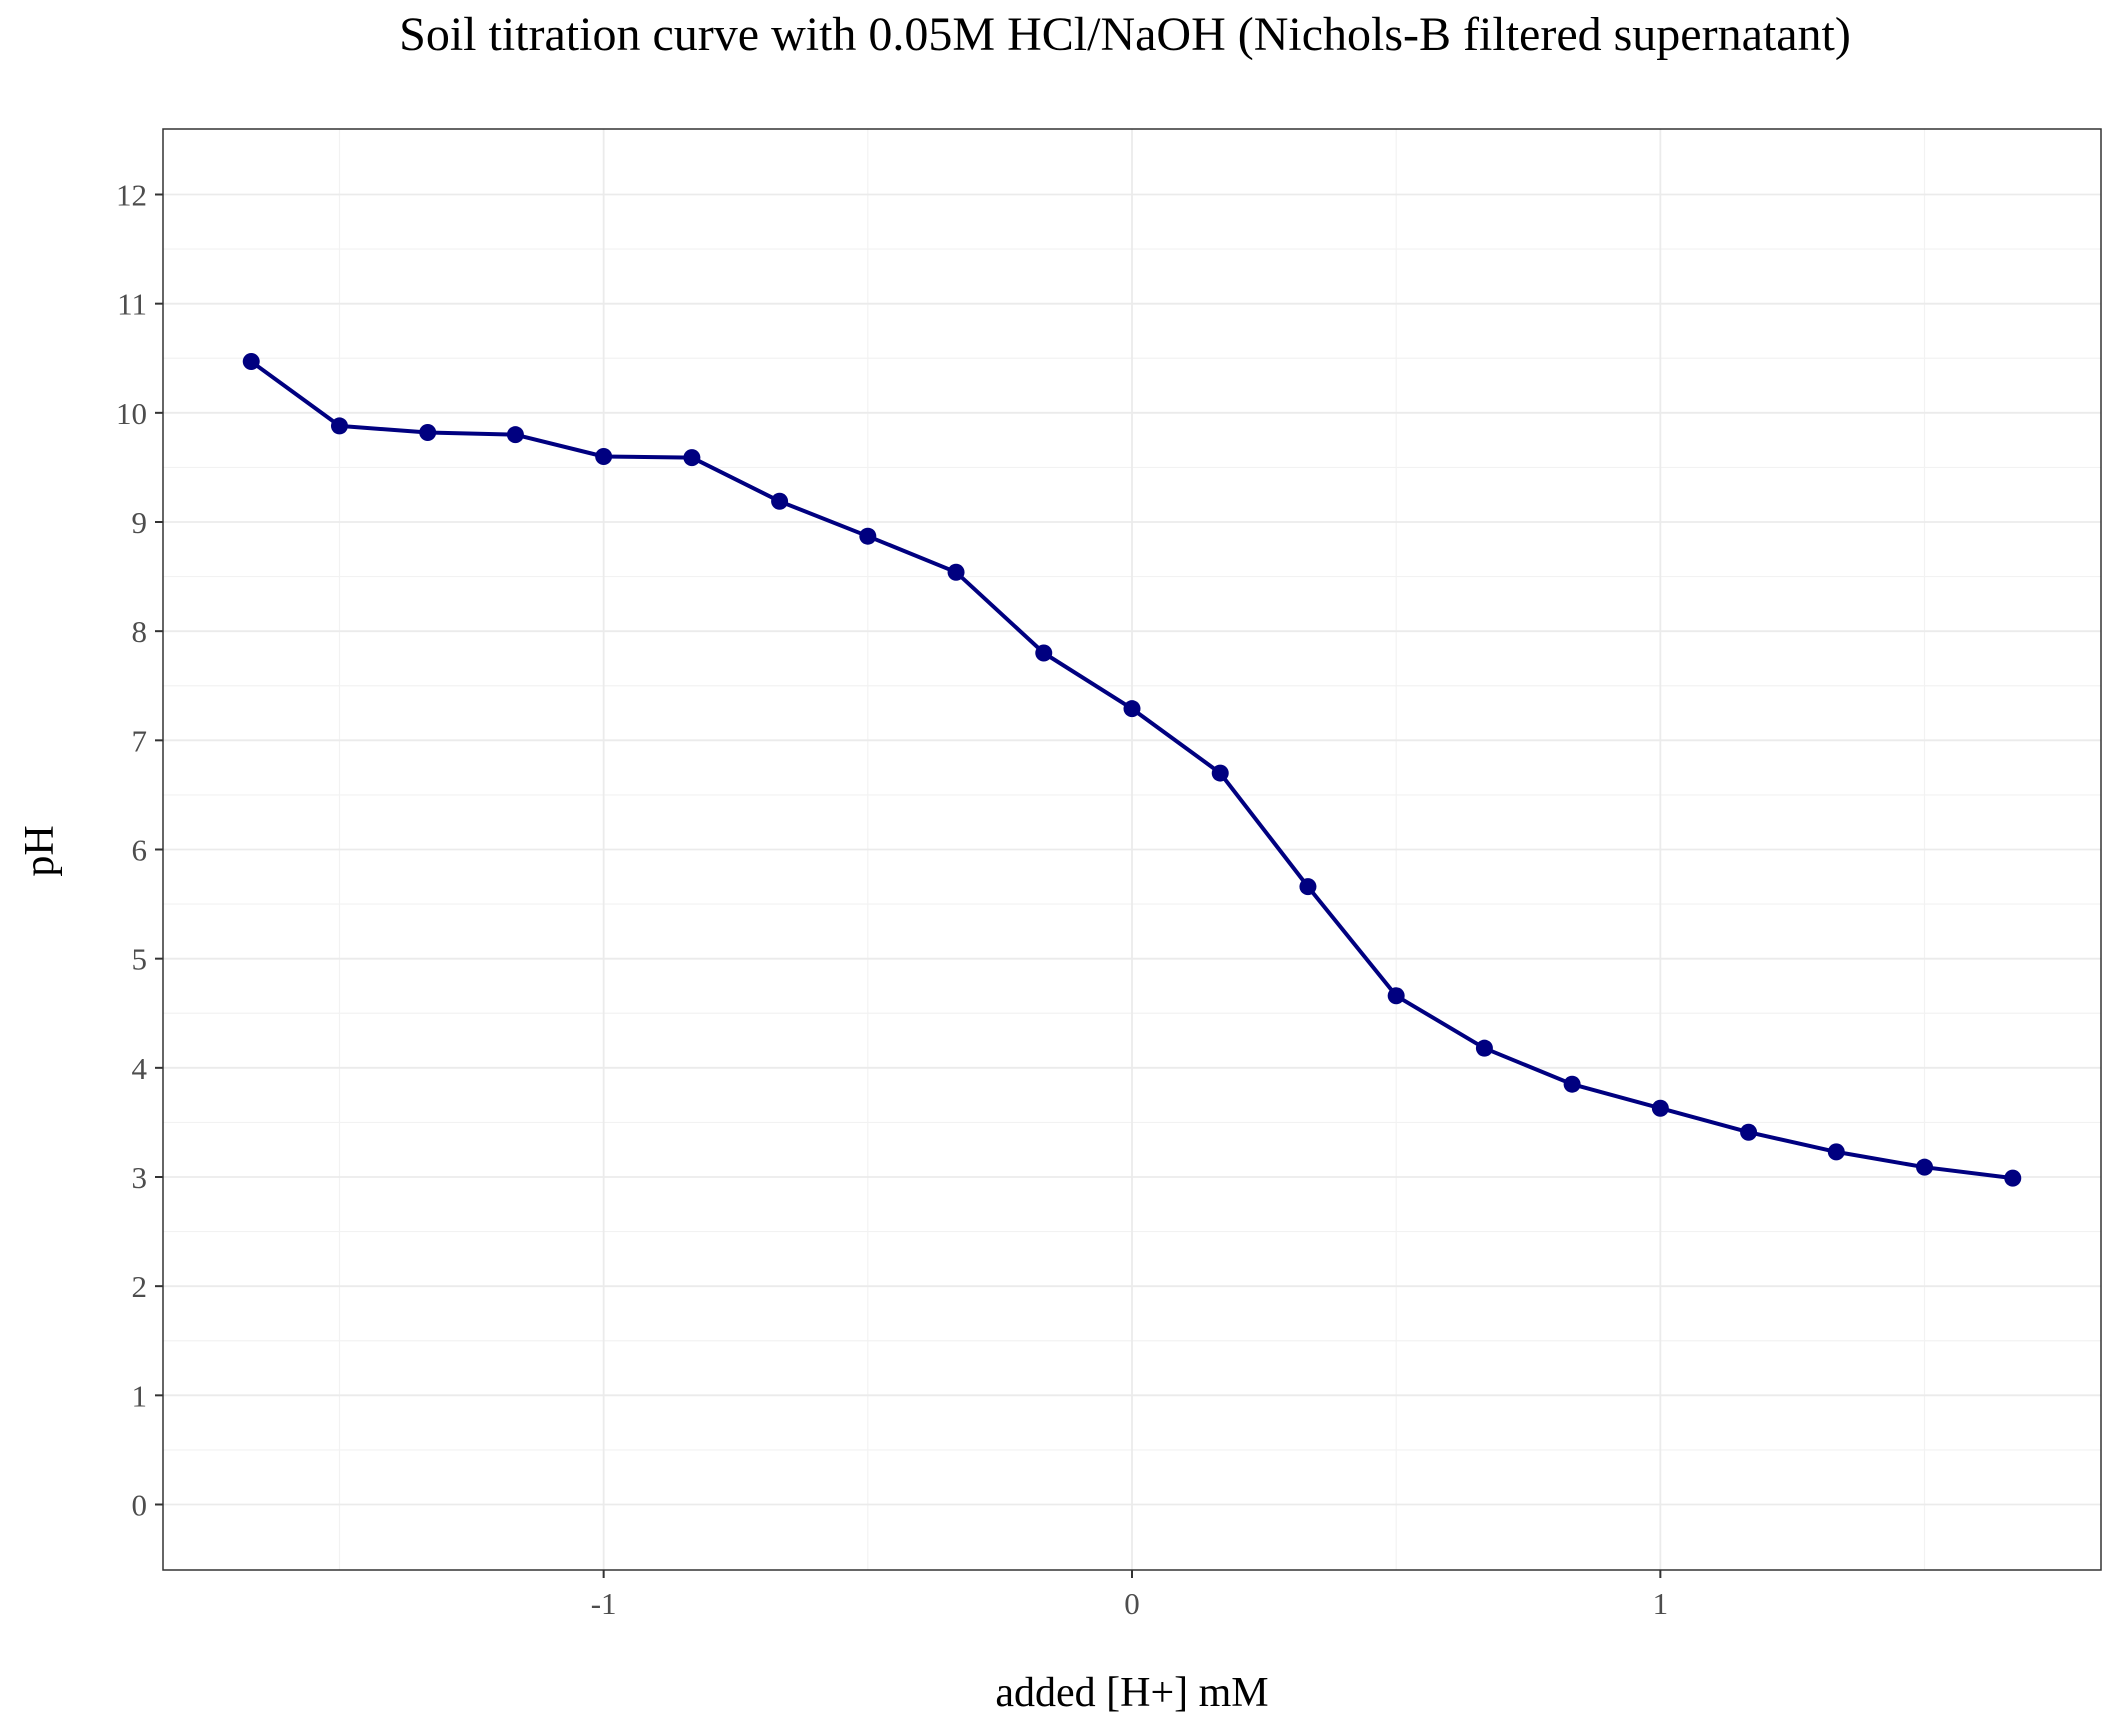 This screenshot has height=1728, width=2112. I want to click on y-axis-title: pH, so click(40, 850).